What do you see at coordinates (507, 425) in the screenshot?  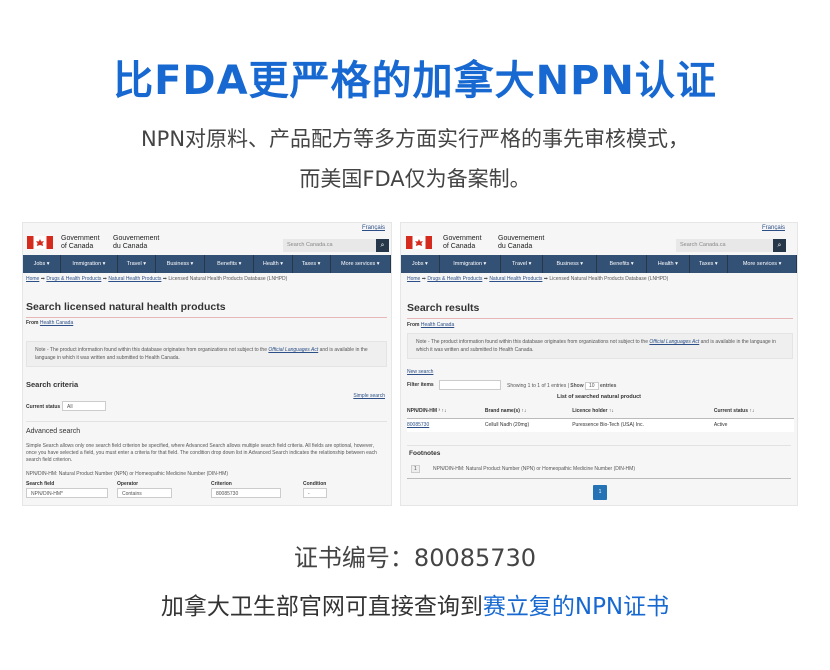 I see `brand-cell: Cellull Nadh (20mg)` at bounding box center [507, 425].